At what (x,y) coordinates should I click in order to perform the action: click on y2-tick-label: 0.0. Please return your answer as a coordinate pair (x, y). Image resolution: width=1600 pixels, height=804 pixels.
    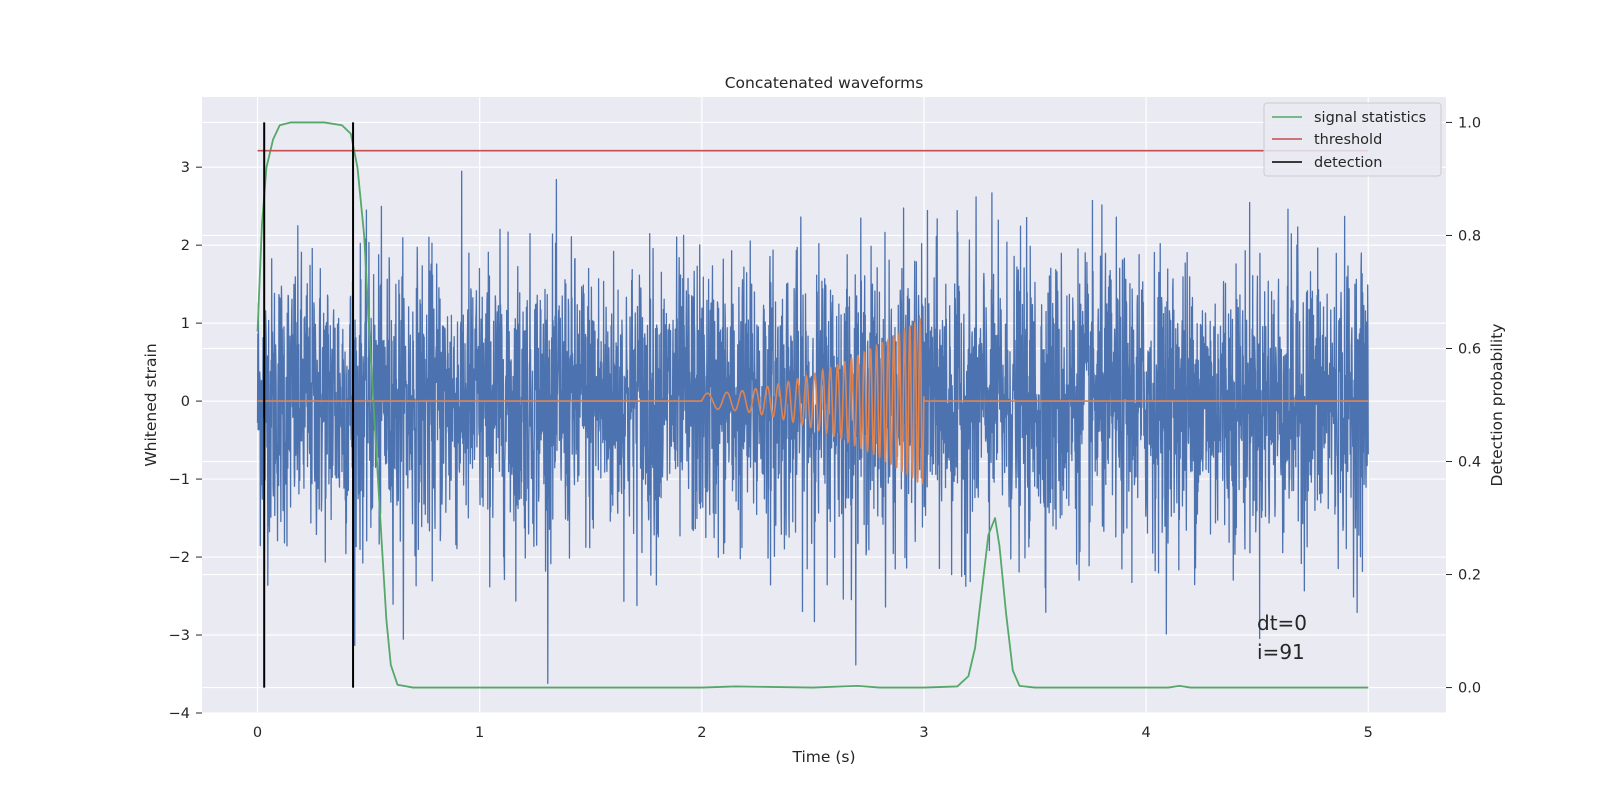
    Looking at the image, I should click on (1469, 689).